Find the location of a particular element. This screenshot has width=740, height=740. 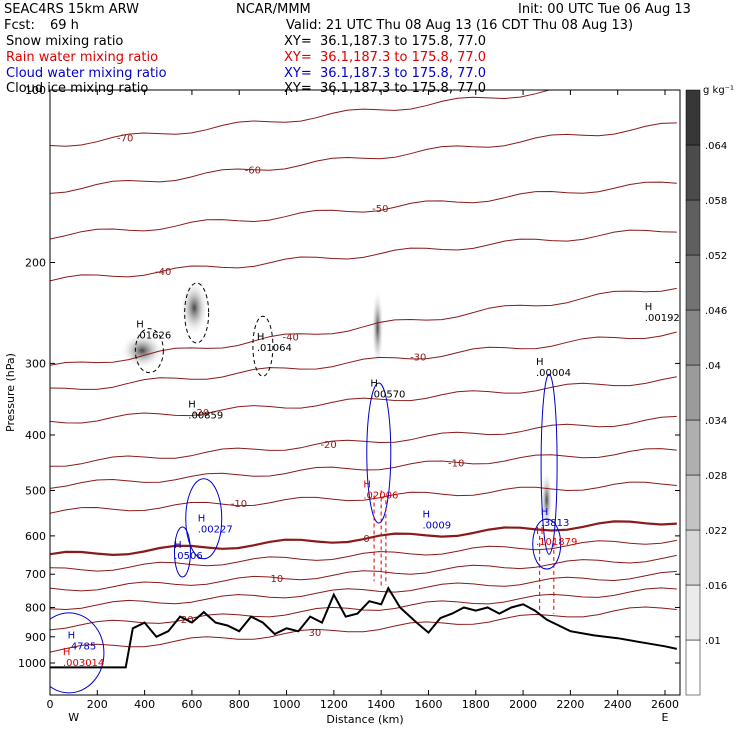

isotherm-label: -50 is located at coordinates (380, 209).